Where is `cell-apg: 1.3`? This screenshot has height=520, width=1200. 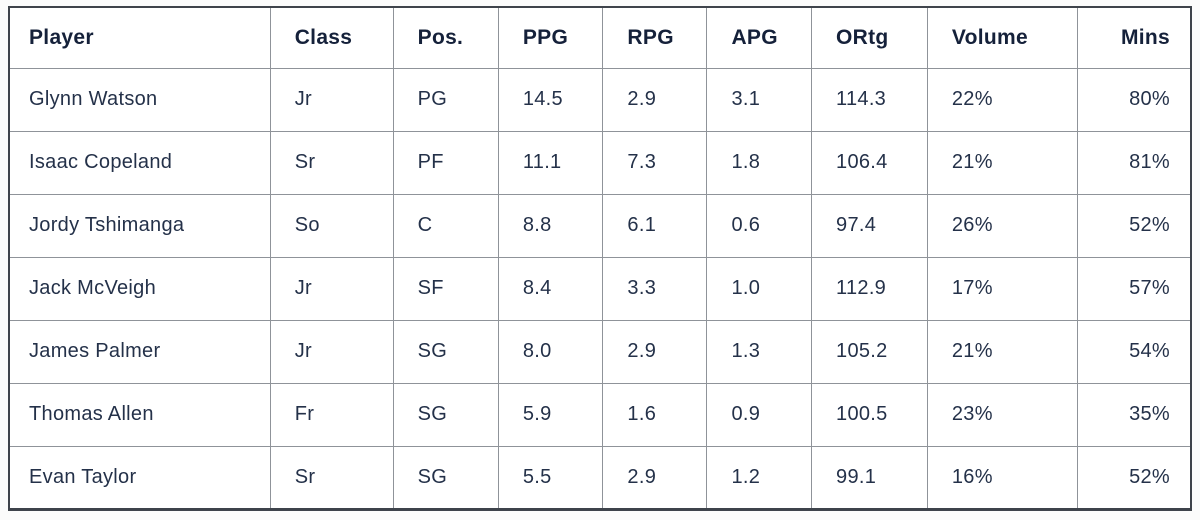 cell-apg: 1.3 is located at coordinates (759, 351).